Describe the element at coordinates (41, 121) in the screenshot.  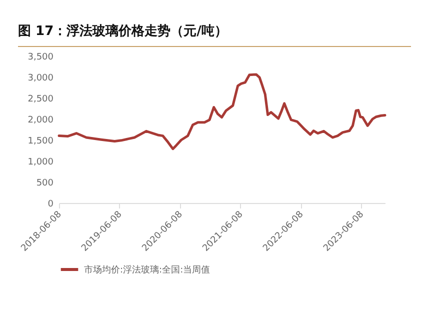
I see `y-tick-label: 2,000` at that location.